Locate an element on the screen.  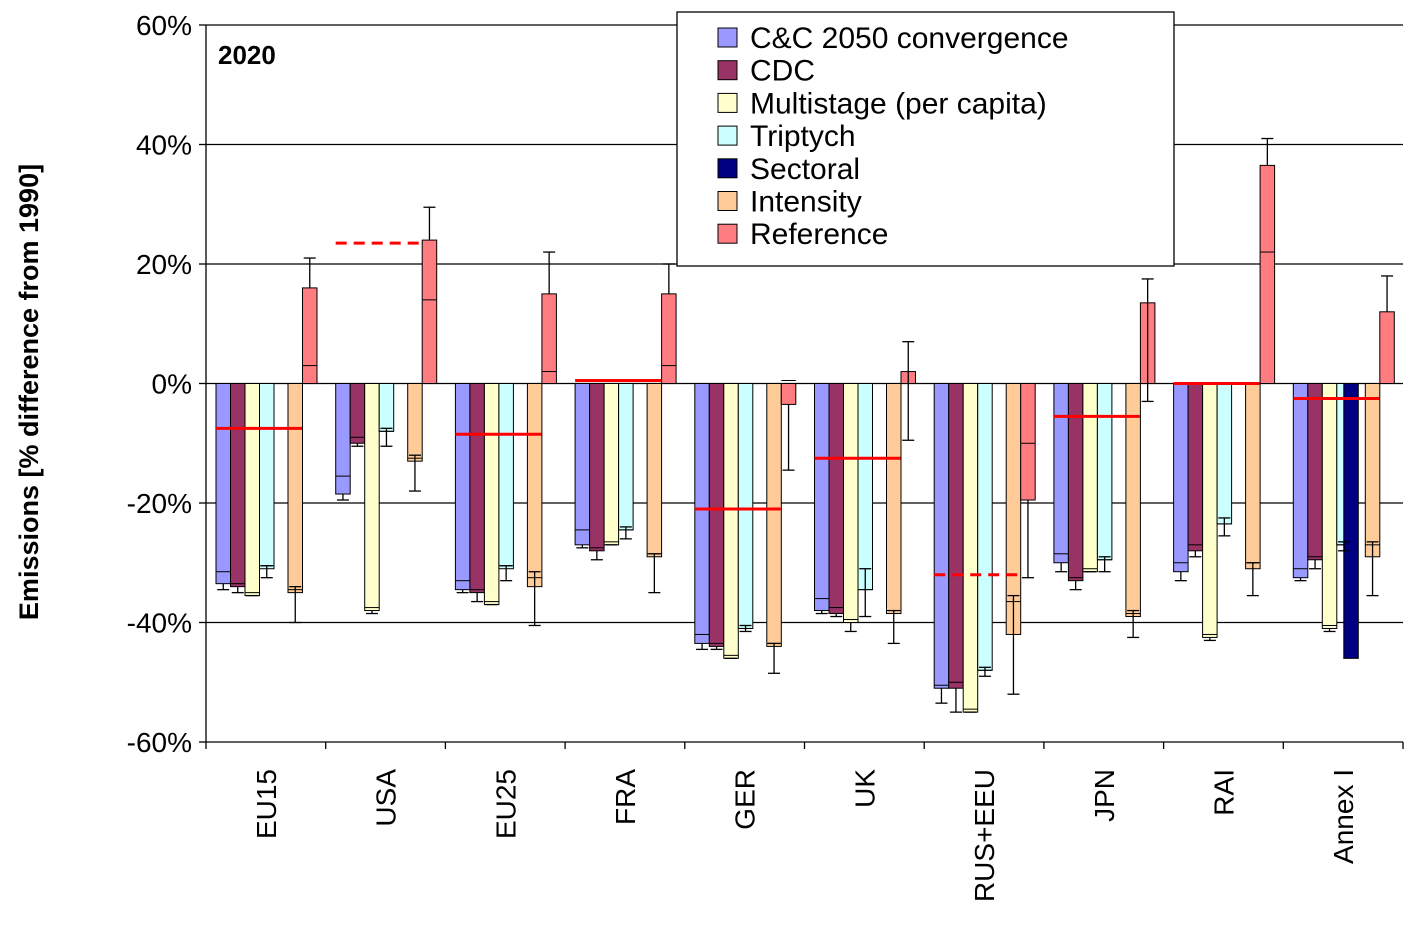
y-axis-label: Emissions [% difference from 1990] is located at coordinates (29, 392).